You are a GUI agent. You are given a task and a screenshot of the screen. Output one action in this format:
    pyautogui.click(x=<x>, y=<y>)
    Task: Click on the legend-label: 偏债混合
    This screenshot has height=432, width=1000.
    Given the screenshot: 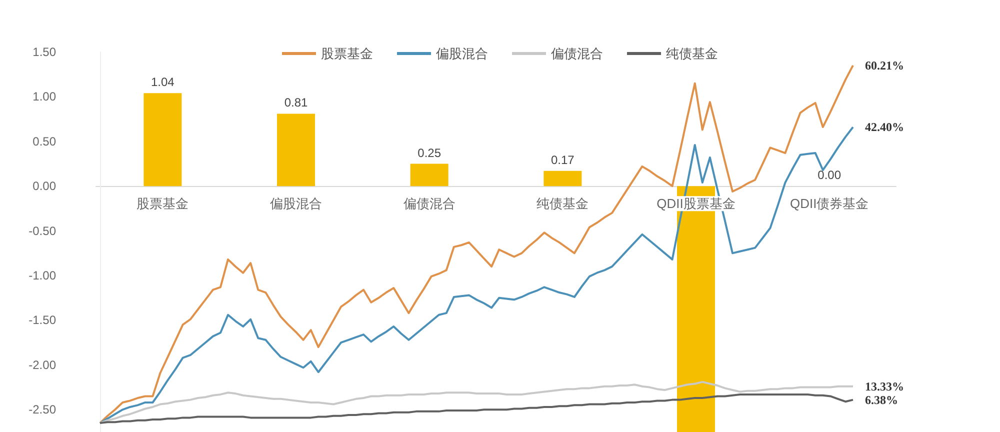 What is the action you would take?
    pyautogui.click(x=577, y=53)
    